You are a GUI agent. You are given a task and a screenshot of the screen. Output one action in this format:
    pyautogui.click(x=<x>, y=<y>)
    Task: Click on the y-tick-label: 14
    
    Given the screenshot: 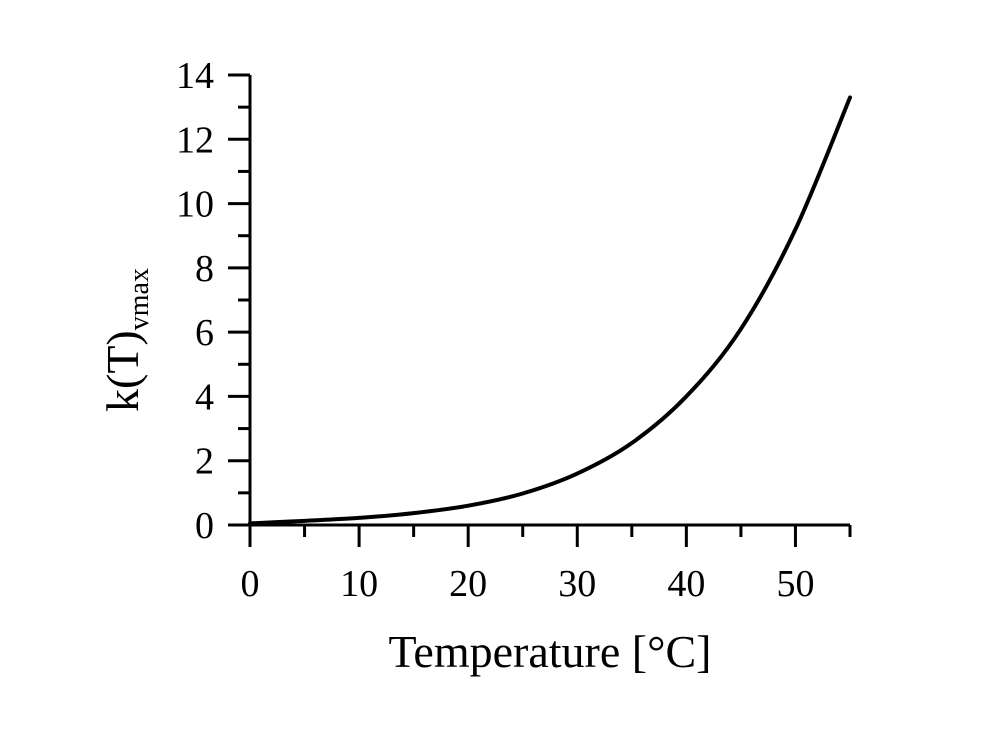 What is the action you would take?
    pyautogui.click(x=195, y=76)
    